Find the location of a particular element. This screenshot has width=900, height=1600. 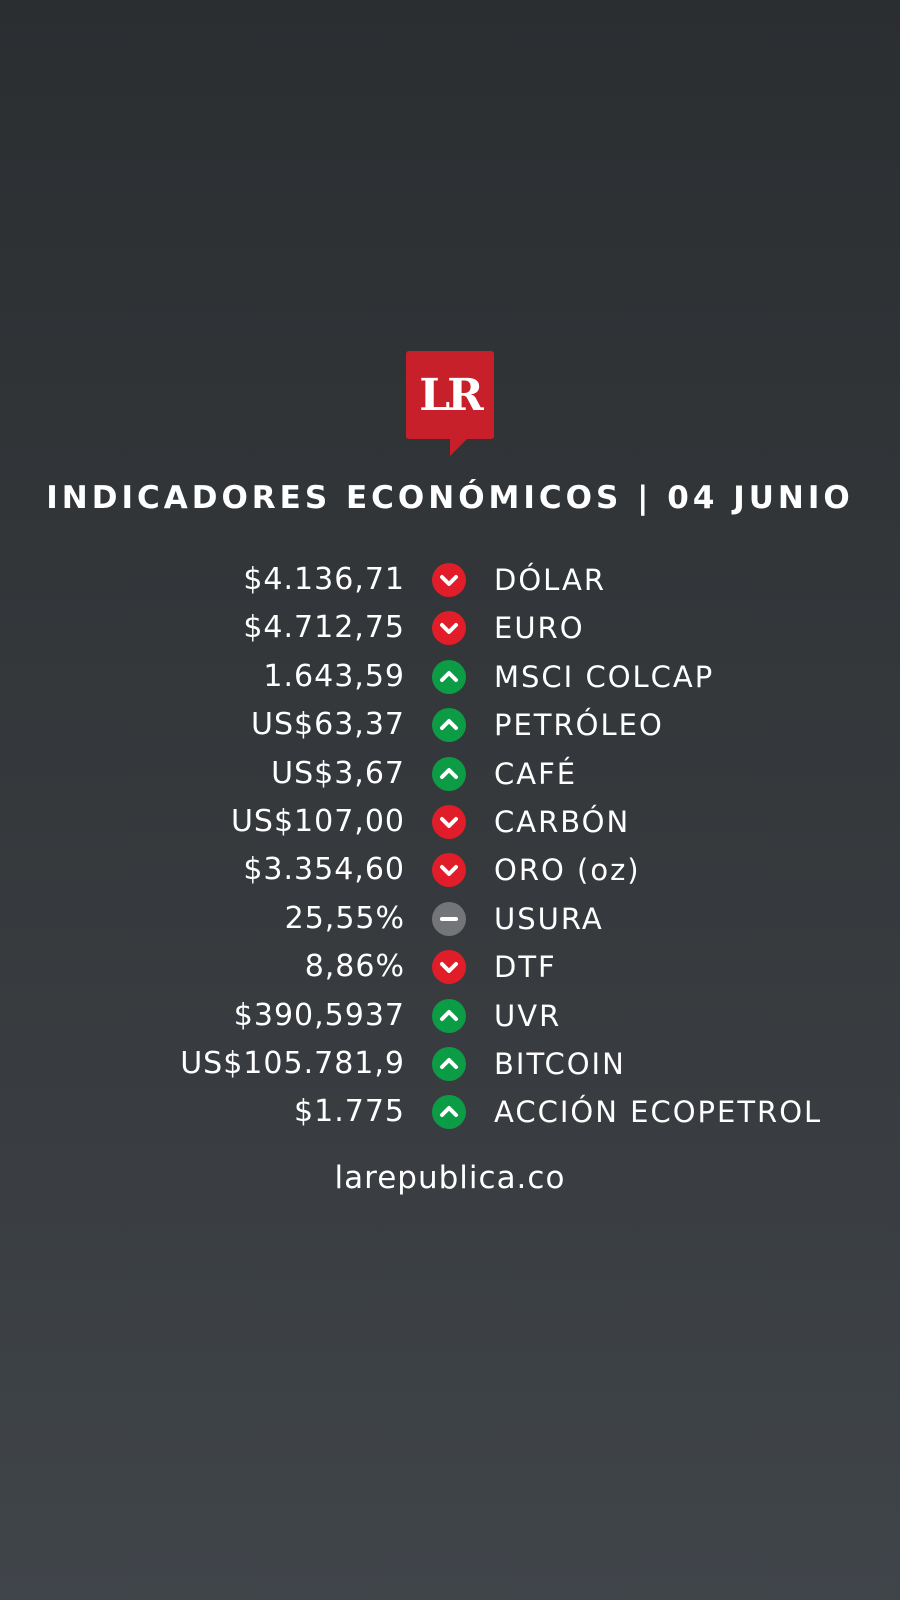

logo-badge is located at coordinates (450, 395).